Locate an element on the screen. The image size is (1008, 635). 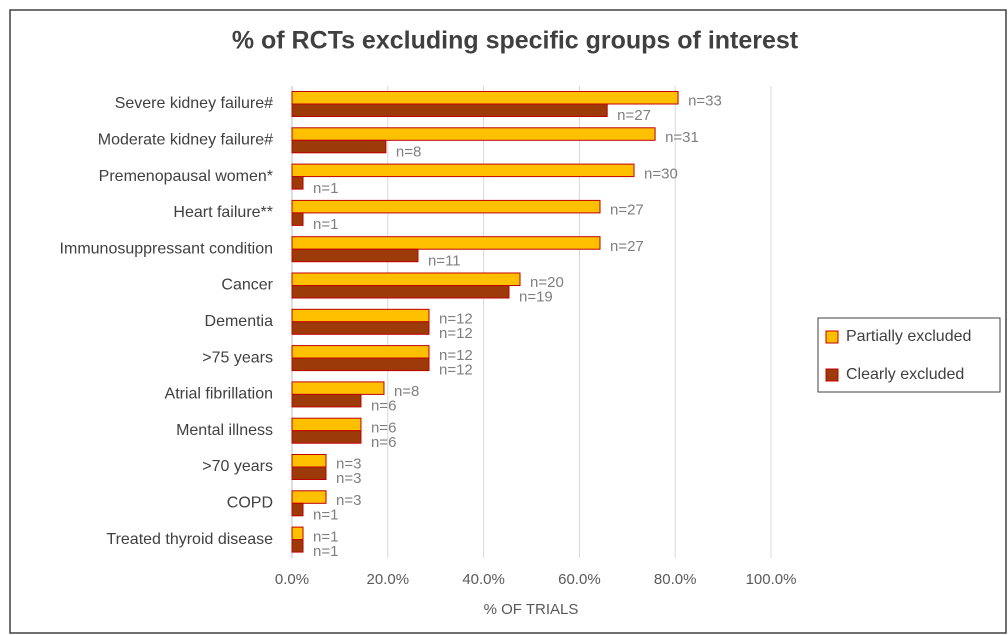
x-tick-label: 80.0% is located at coordinates (675, 579).